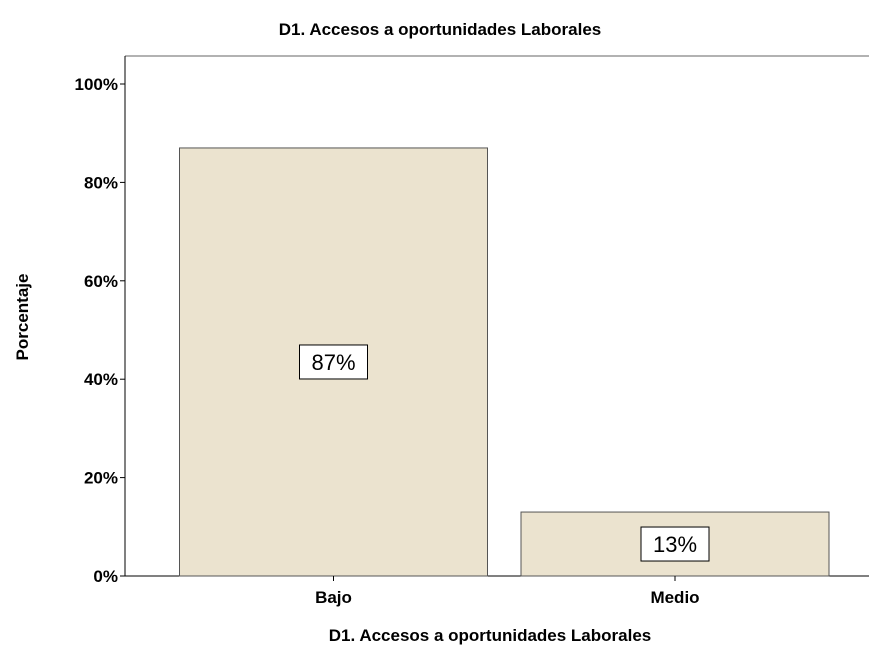 This screenshot has height=649, width=869. Describe the element at coordinates (101, 478) in the screenshot. I see `y-tick-label: 20%` at that location.